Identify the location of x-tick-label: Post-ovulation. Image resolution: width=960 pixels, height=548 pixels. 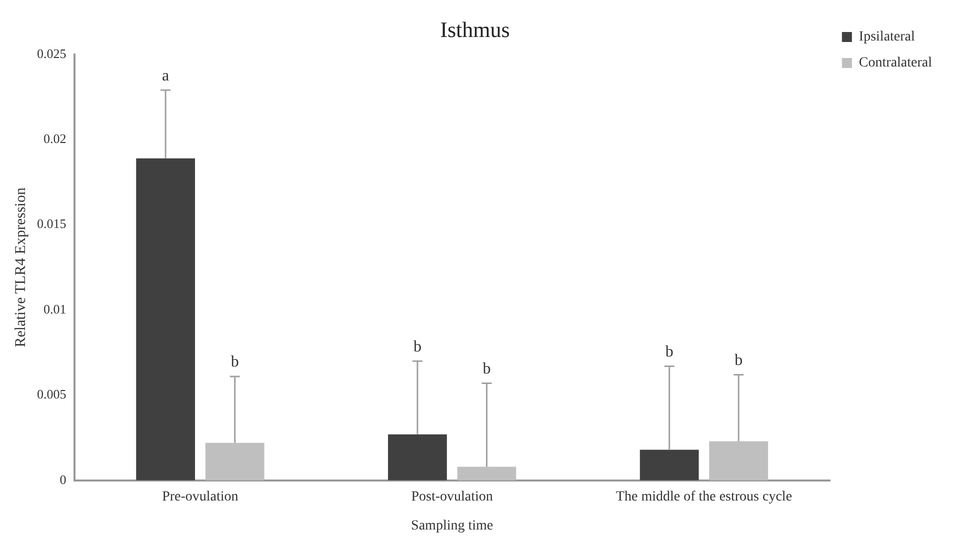
(452, 496).